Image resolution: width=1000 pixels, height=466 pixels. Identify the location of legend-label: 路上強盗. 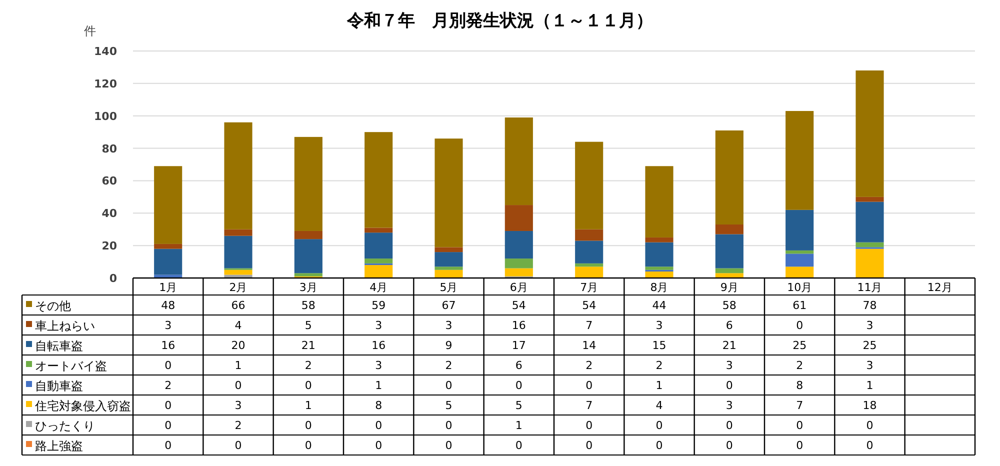
(59, 446).